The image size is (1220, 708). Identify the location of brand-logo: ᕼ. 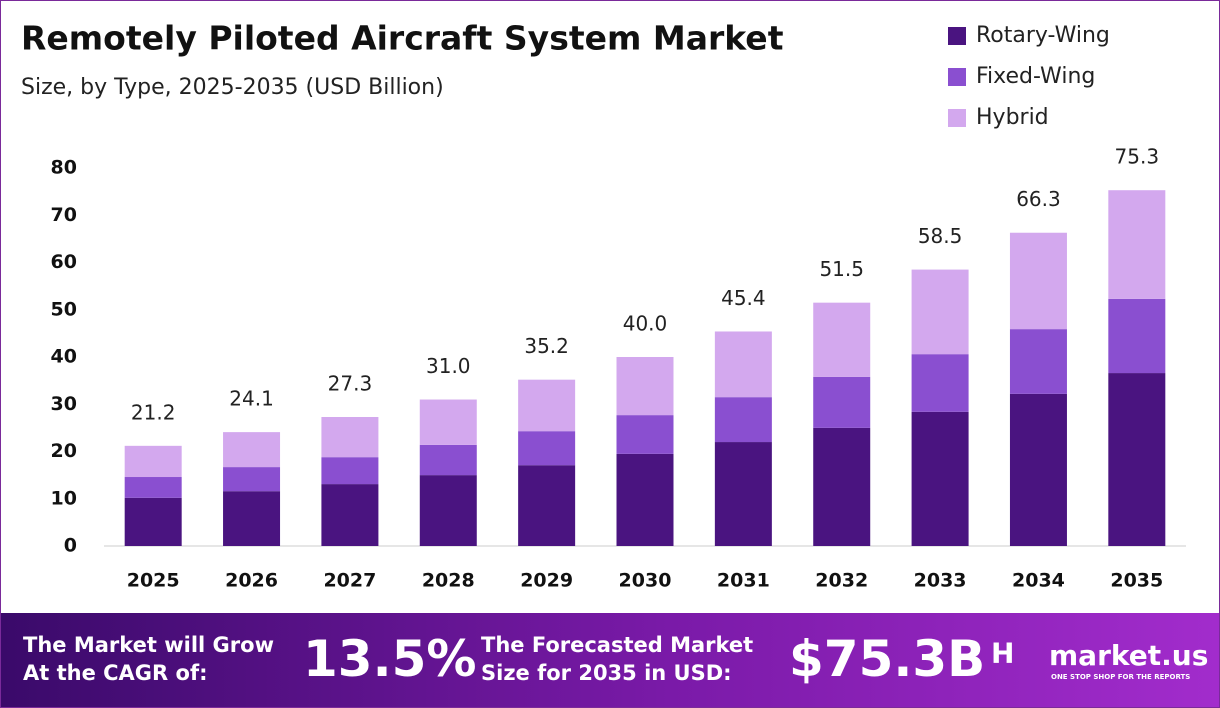
(1003, 653).